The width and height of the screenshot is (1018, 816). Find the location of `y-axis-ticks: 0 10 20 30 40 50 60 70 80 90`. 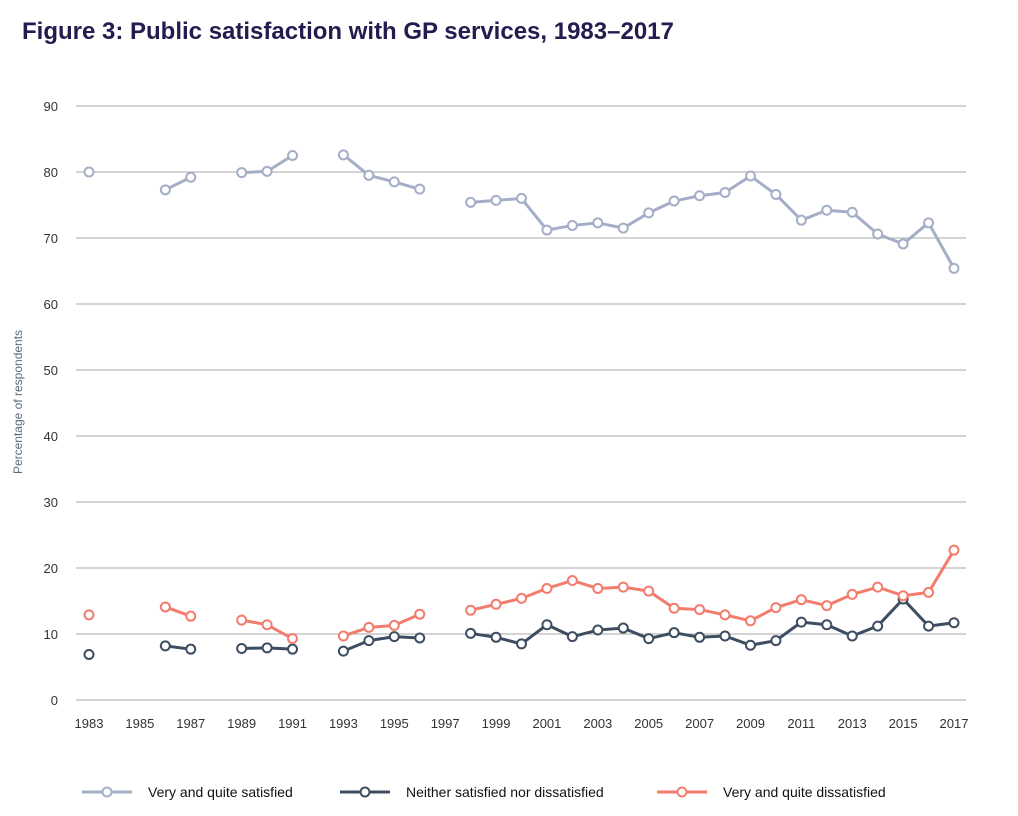

y-axis-ticks: 0 10 20 30 40 50 60 70 80 90 is located at coordinates (51, 403).